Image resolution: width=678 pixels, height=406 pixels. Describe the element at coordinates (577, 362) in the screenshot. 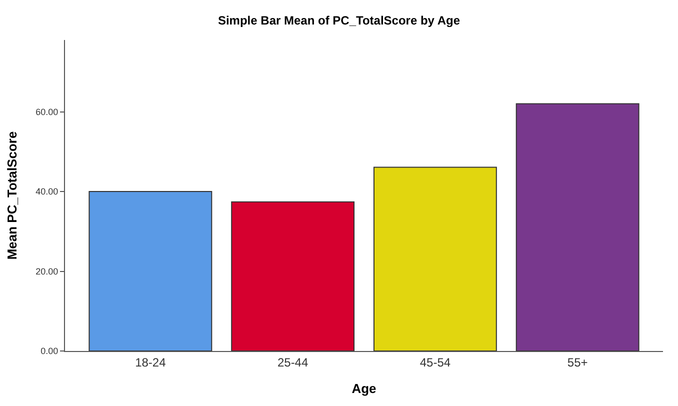

I see `x-tick-label: 55+` at that location.